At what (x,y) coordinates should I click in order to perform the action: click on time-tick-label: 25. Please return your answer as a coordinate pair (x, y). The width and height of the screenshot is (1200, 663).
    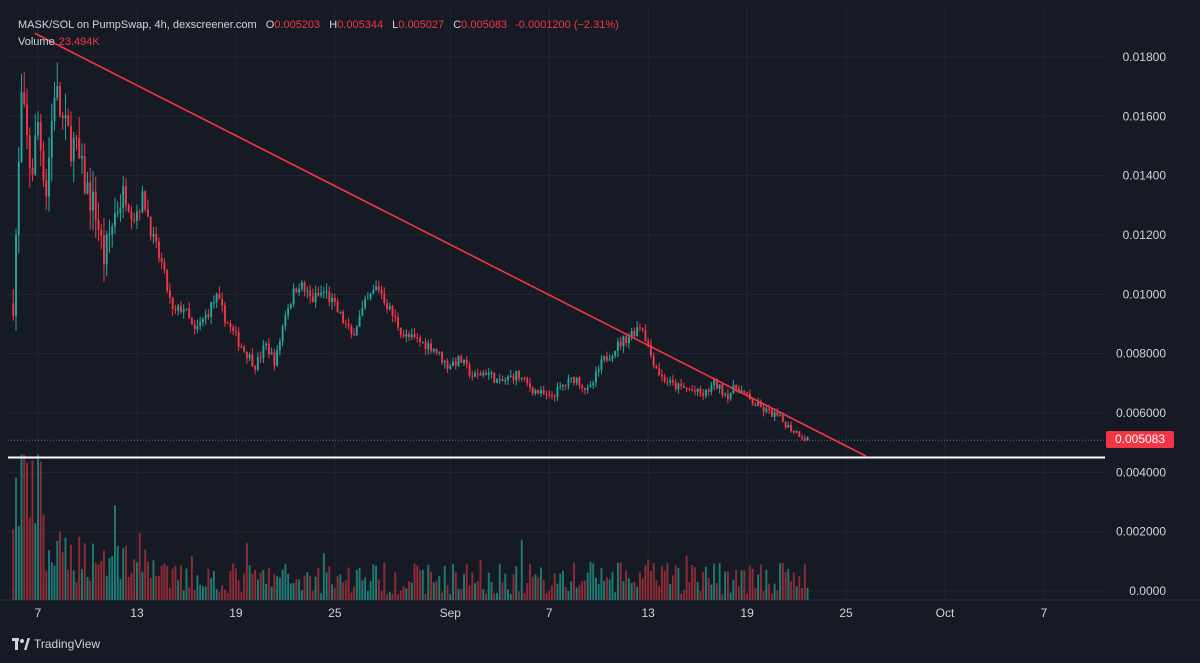
    Looking at the image, I should click on (335, 613).